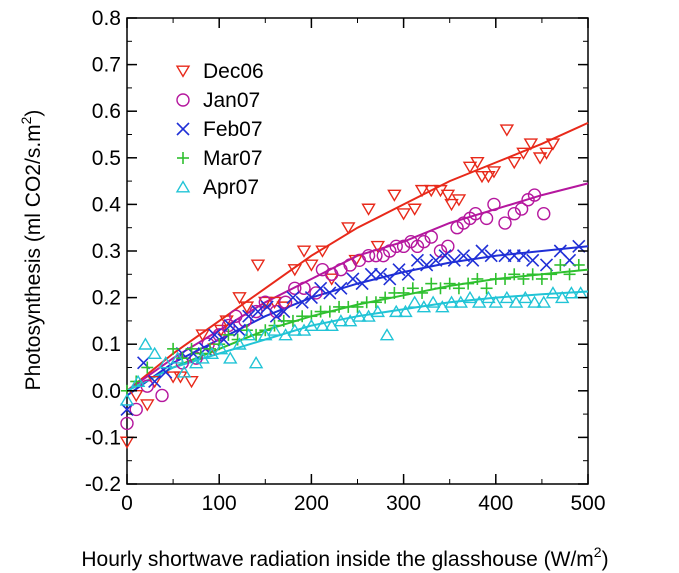  What do you see at coordinates (220, 158) in the screenshot?
I see `legend-item-mar07: Mar07` at bounding box center [220, 158].